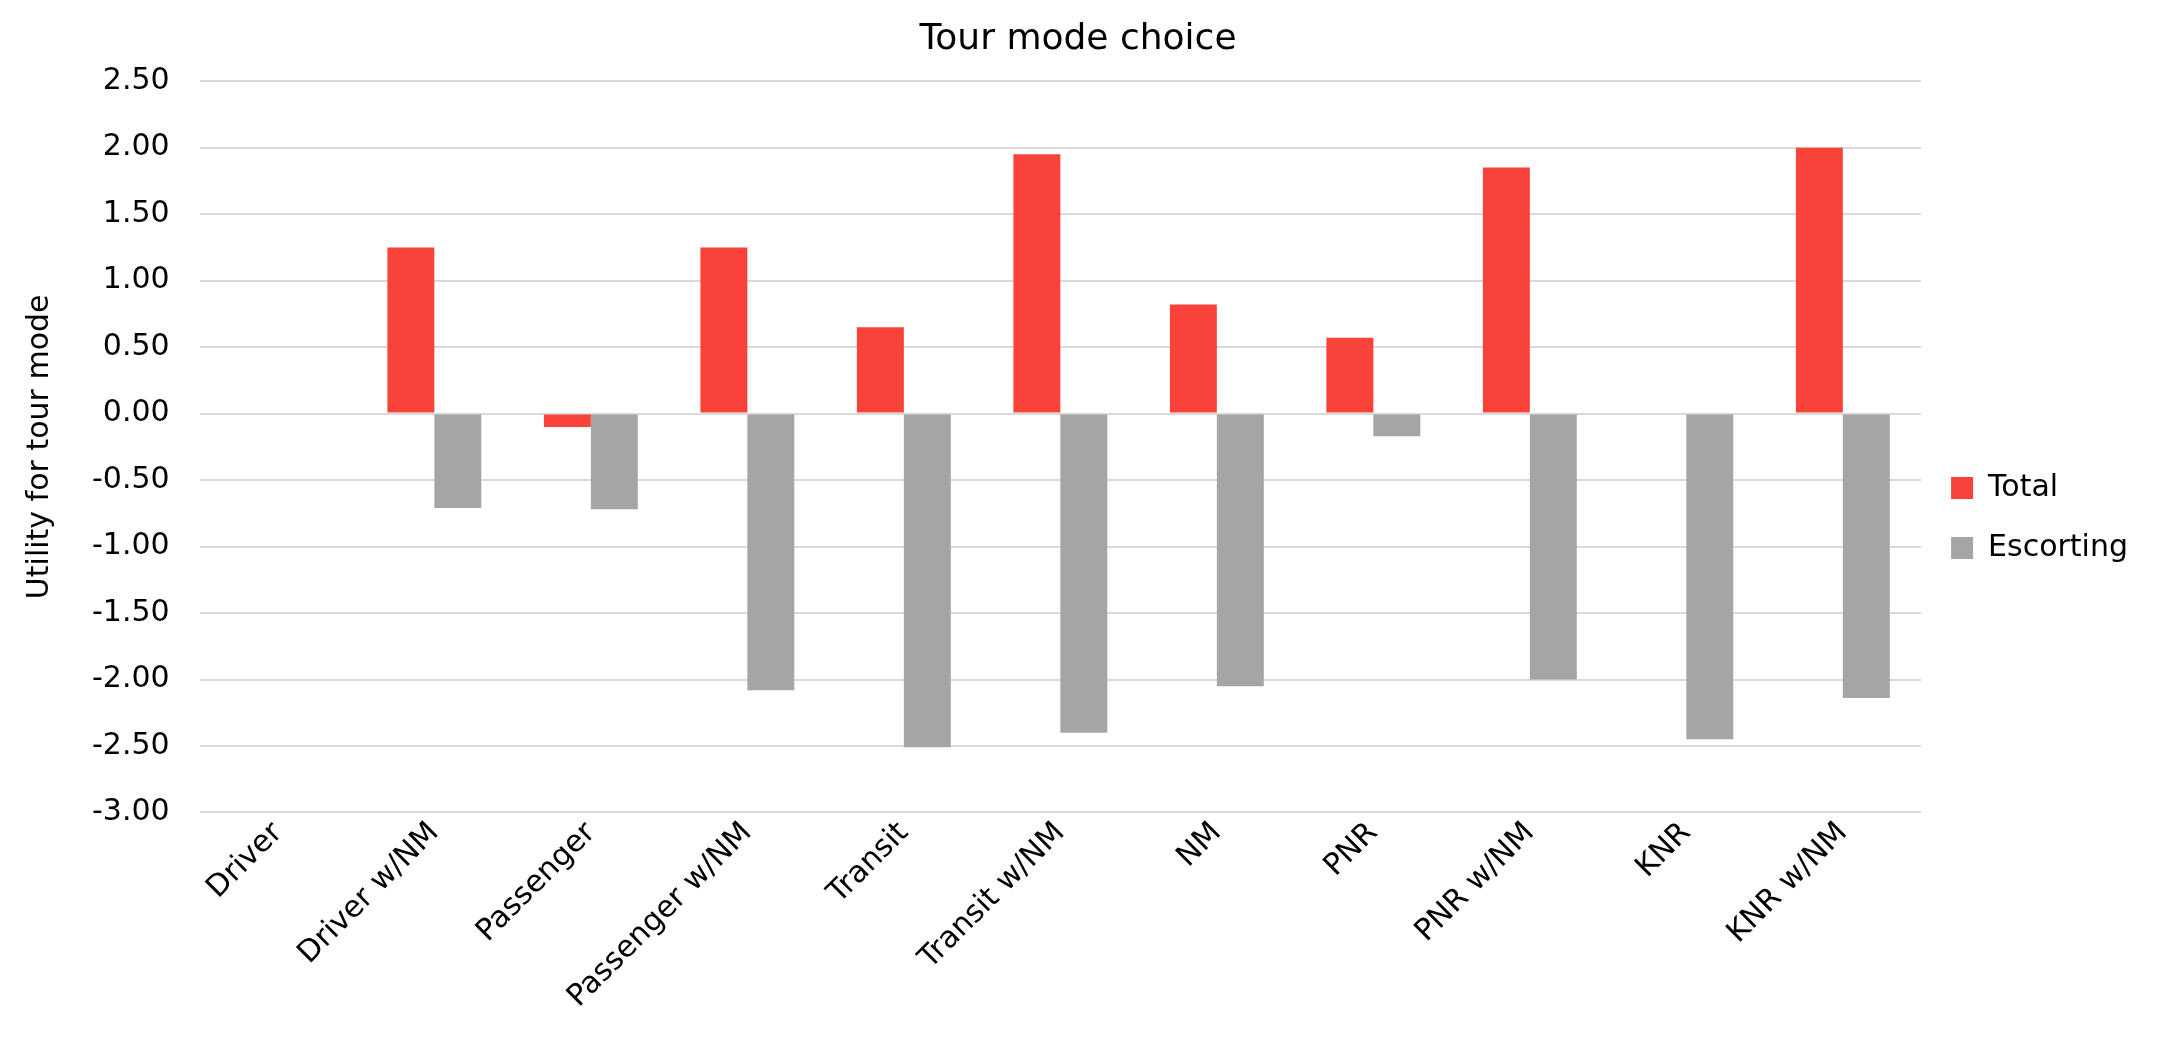  Describe the element at coordinates (131, 610) in the screenshot. I see `y-tick-label: -1.50` at that location.